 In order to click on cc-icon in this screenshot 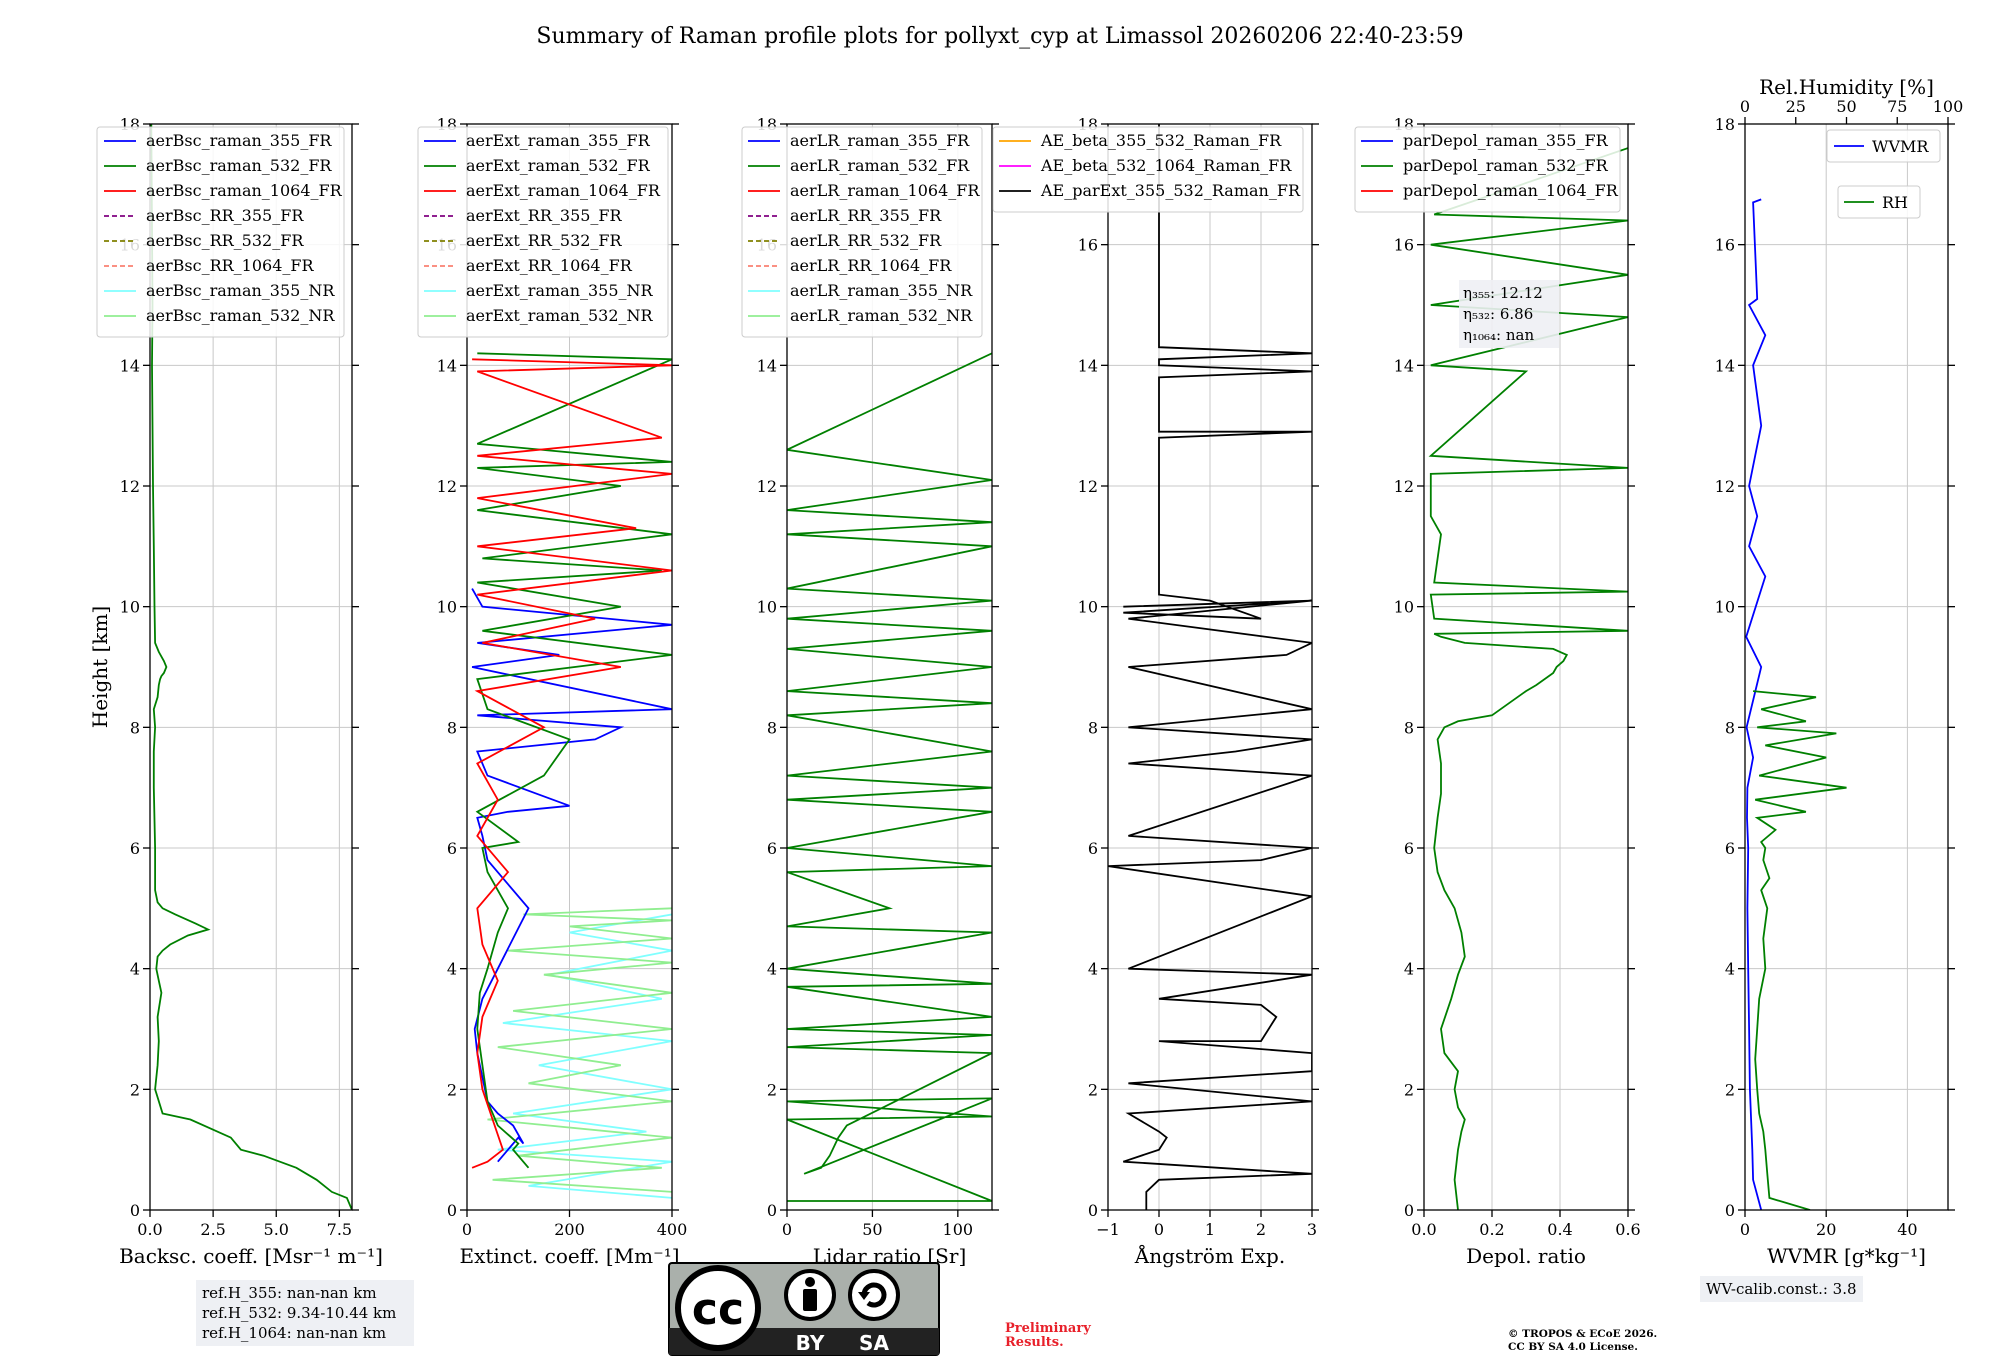, I will do `click(718, 1308)`.